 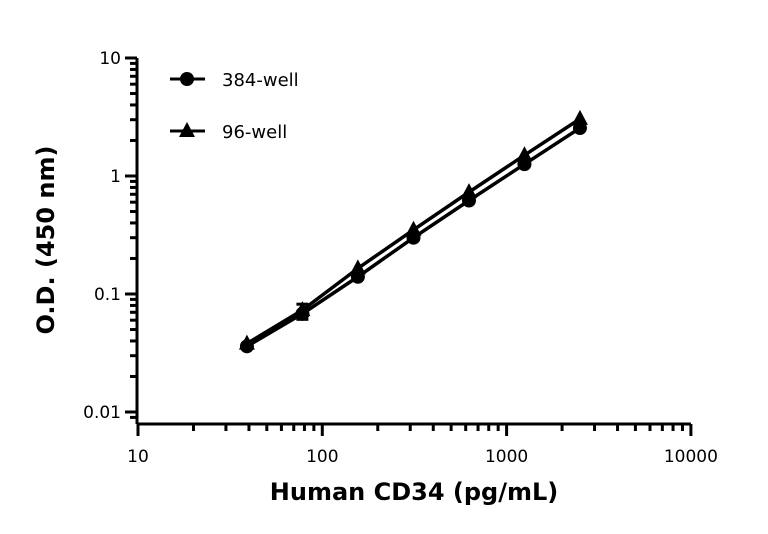 I want to click on x-tick-label: 10000, so click(x=691, y=457).